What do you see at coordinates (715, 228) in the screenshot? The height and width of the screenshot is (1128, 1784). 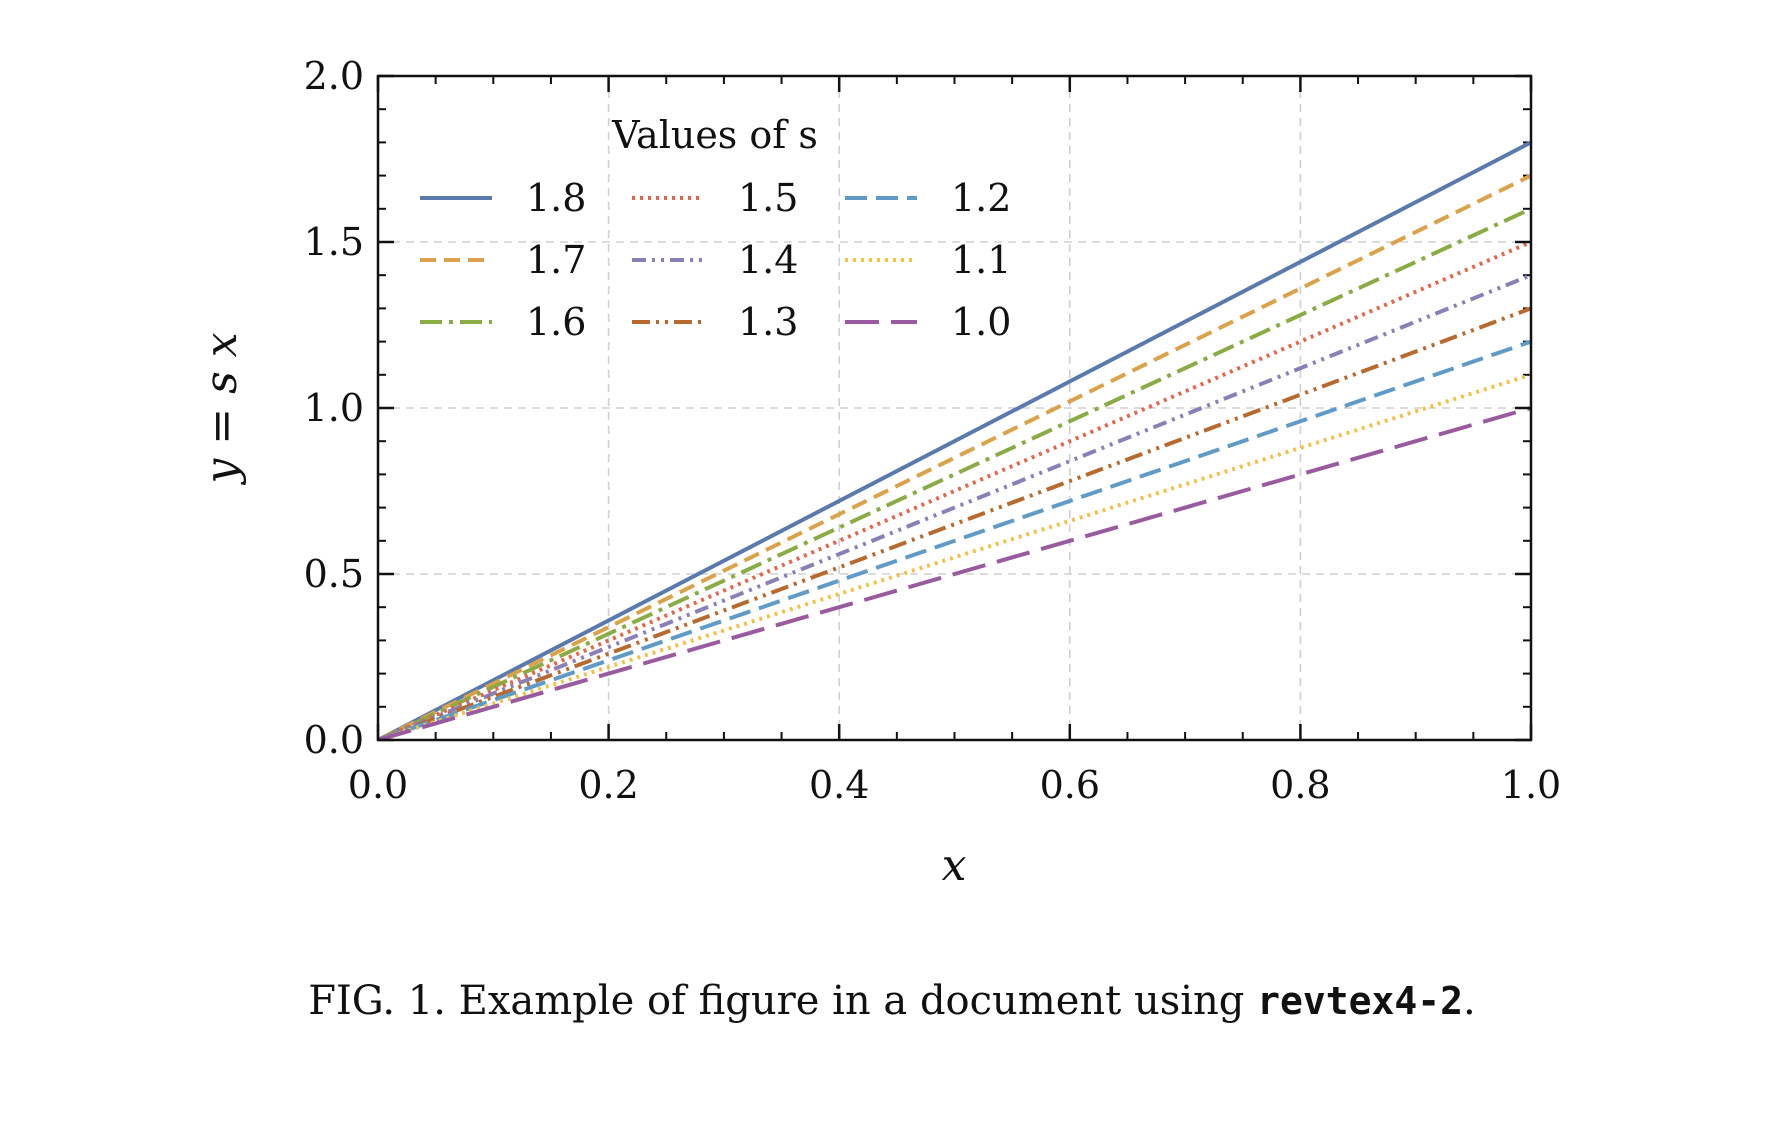 I see `legend: Values of s 1.8 1.7 1.6 1.5 1.4 1.3 1.2 1.1 1.0` at bounding box center [715, 228].